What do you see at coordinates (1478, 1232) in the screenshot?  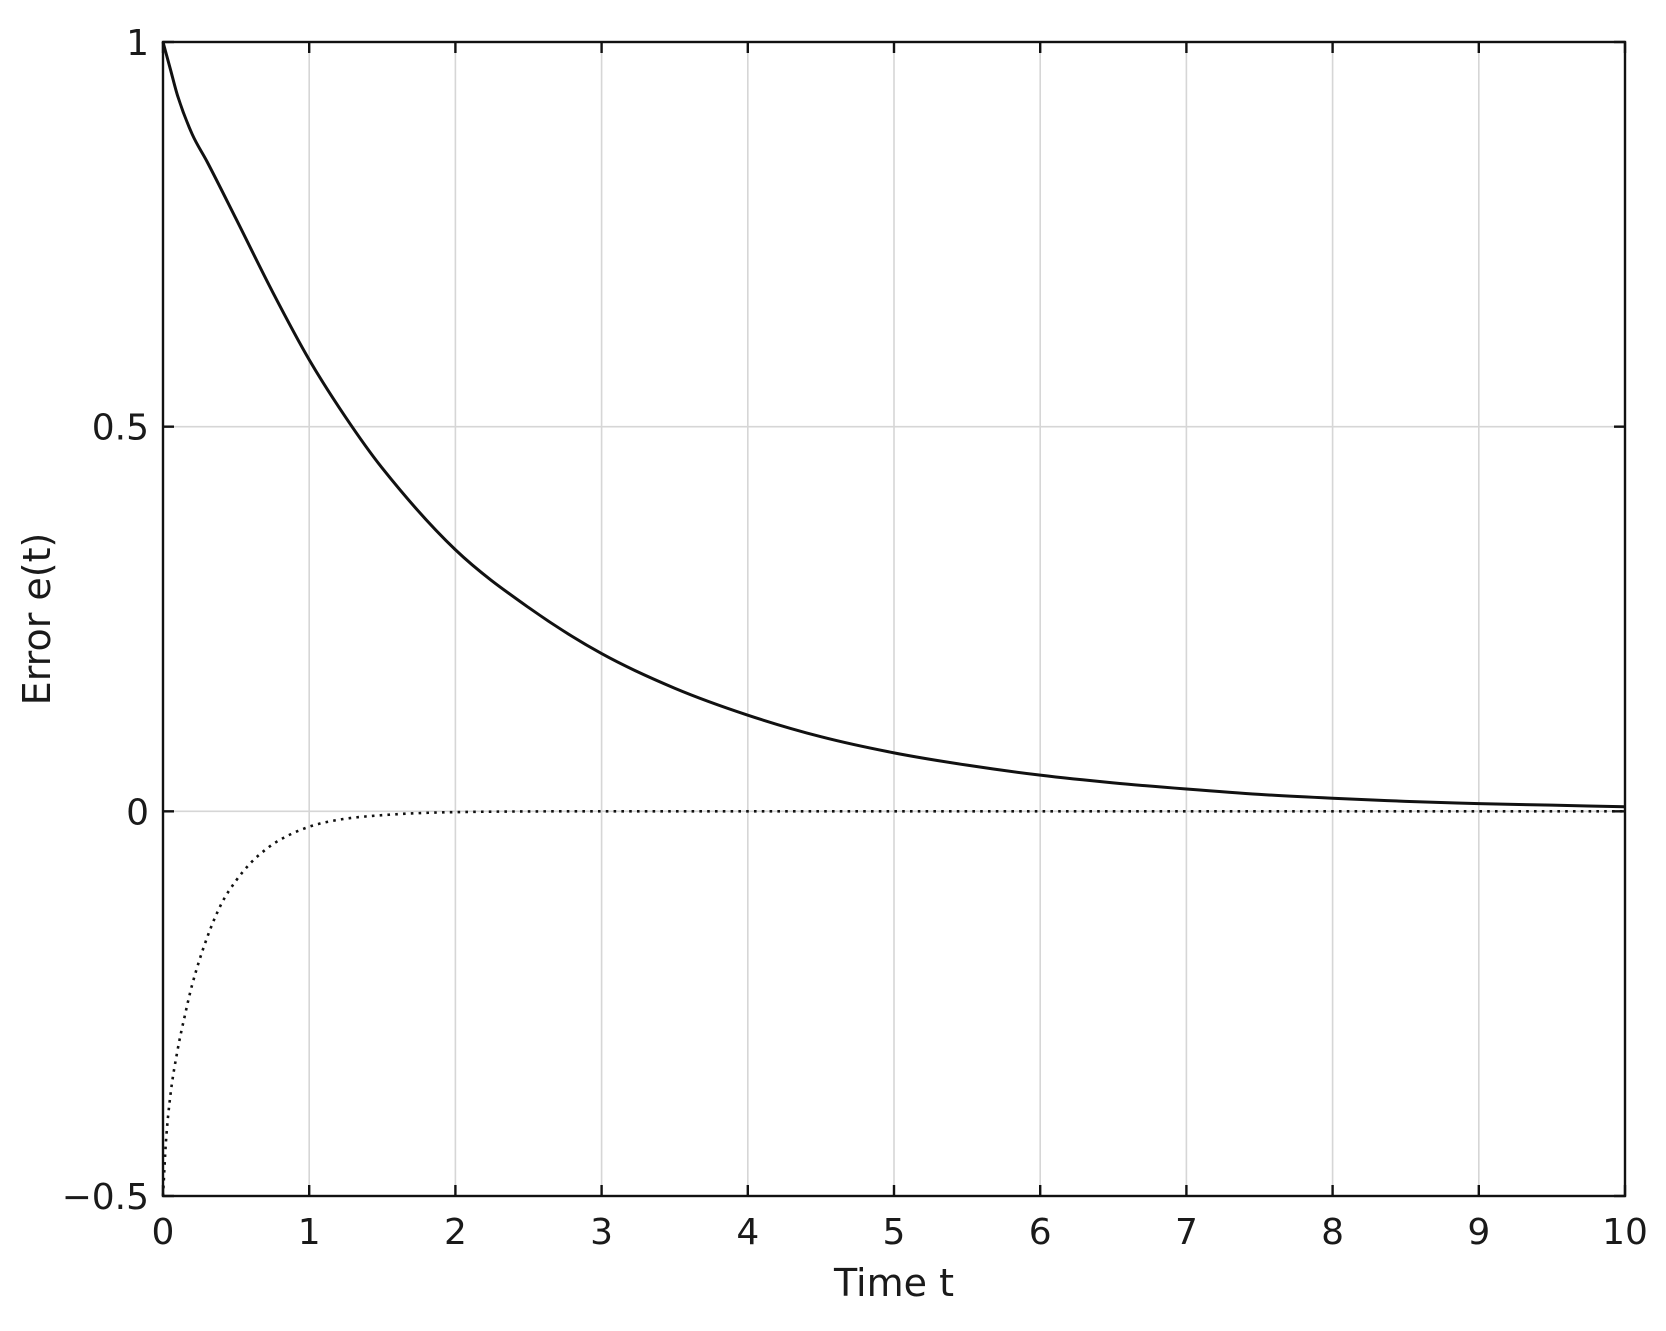 I see `x-tick-label: 9` at bounding box center [1478, 1232].